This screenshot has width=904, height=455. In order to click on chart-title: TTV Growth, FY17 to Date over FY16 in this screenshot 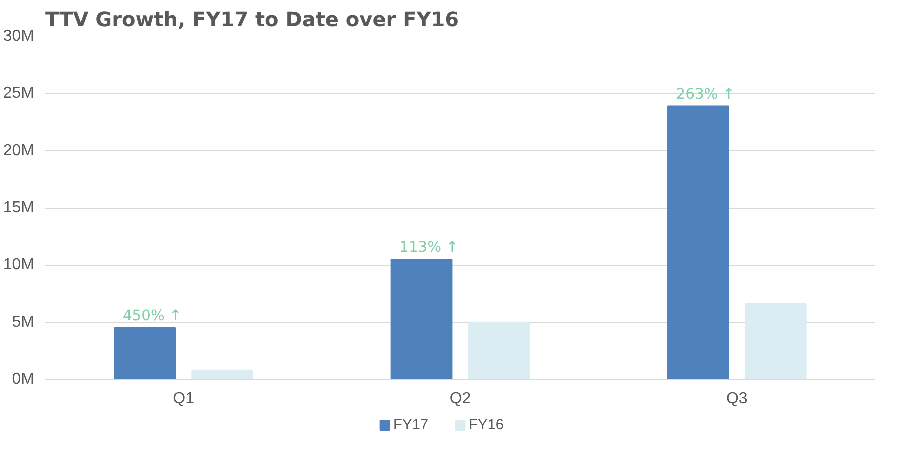, I will do `click(253, 20)`.